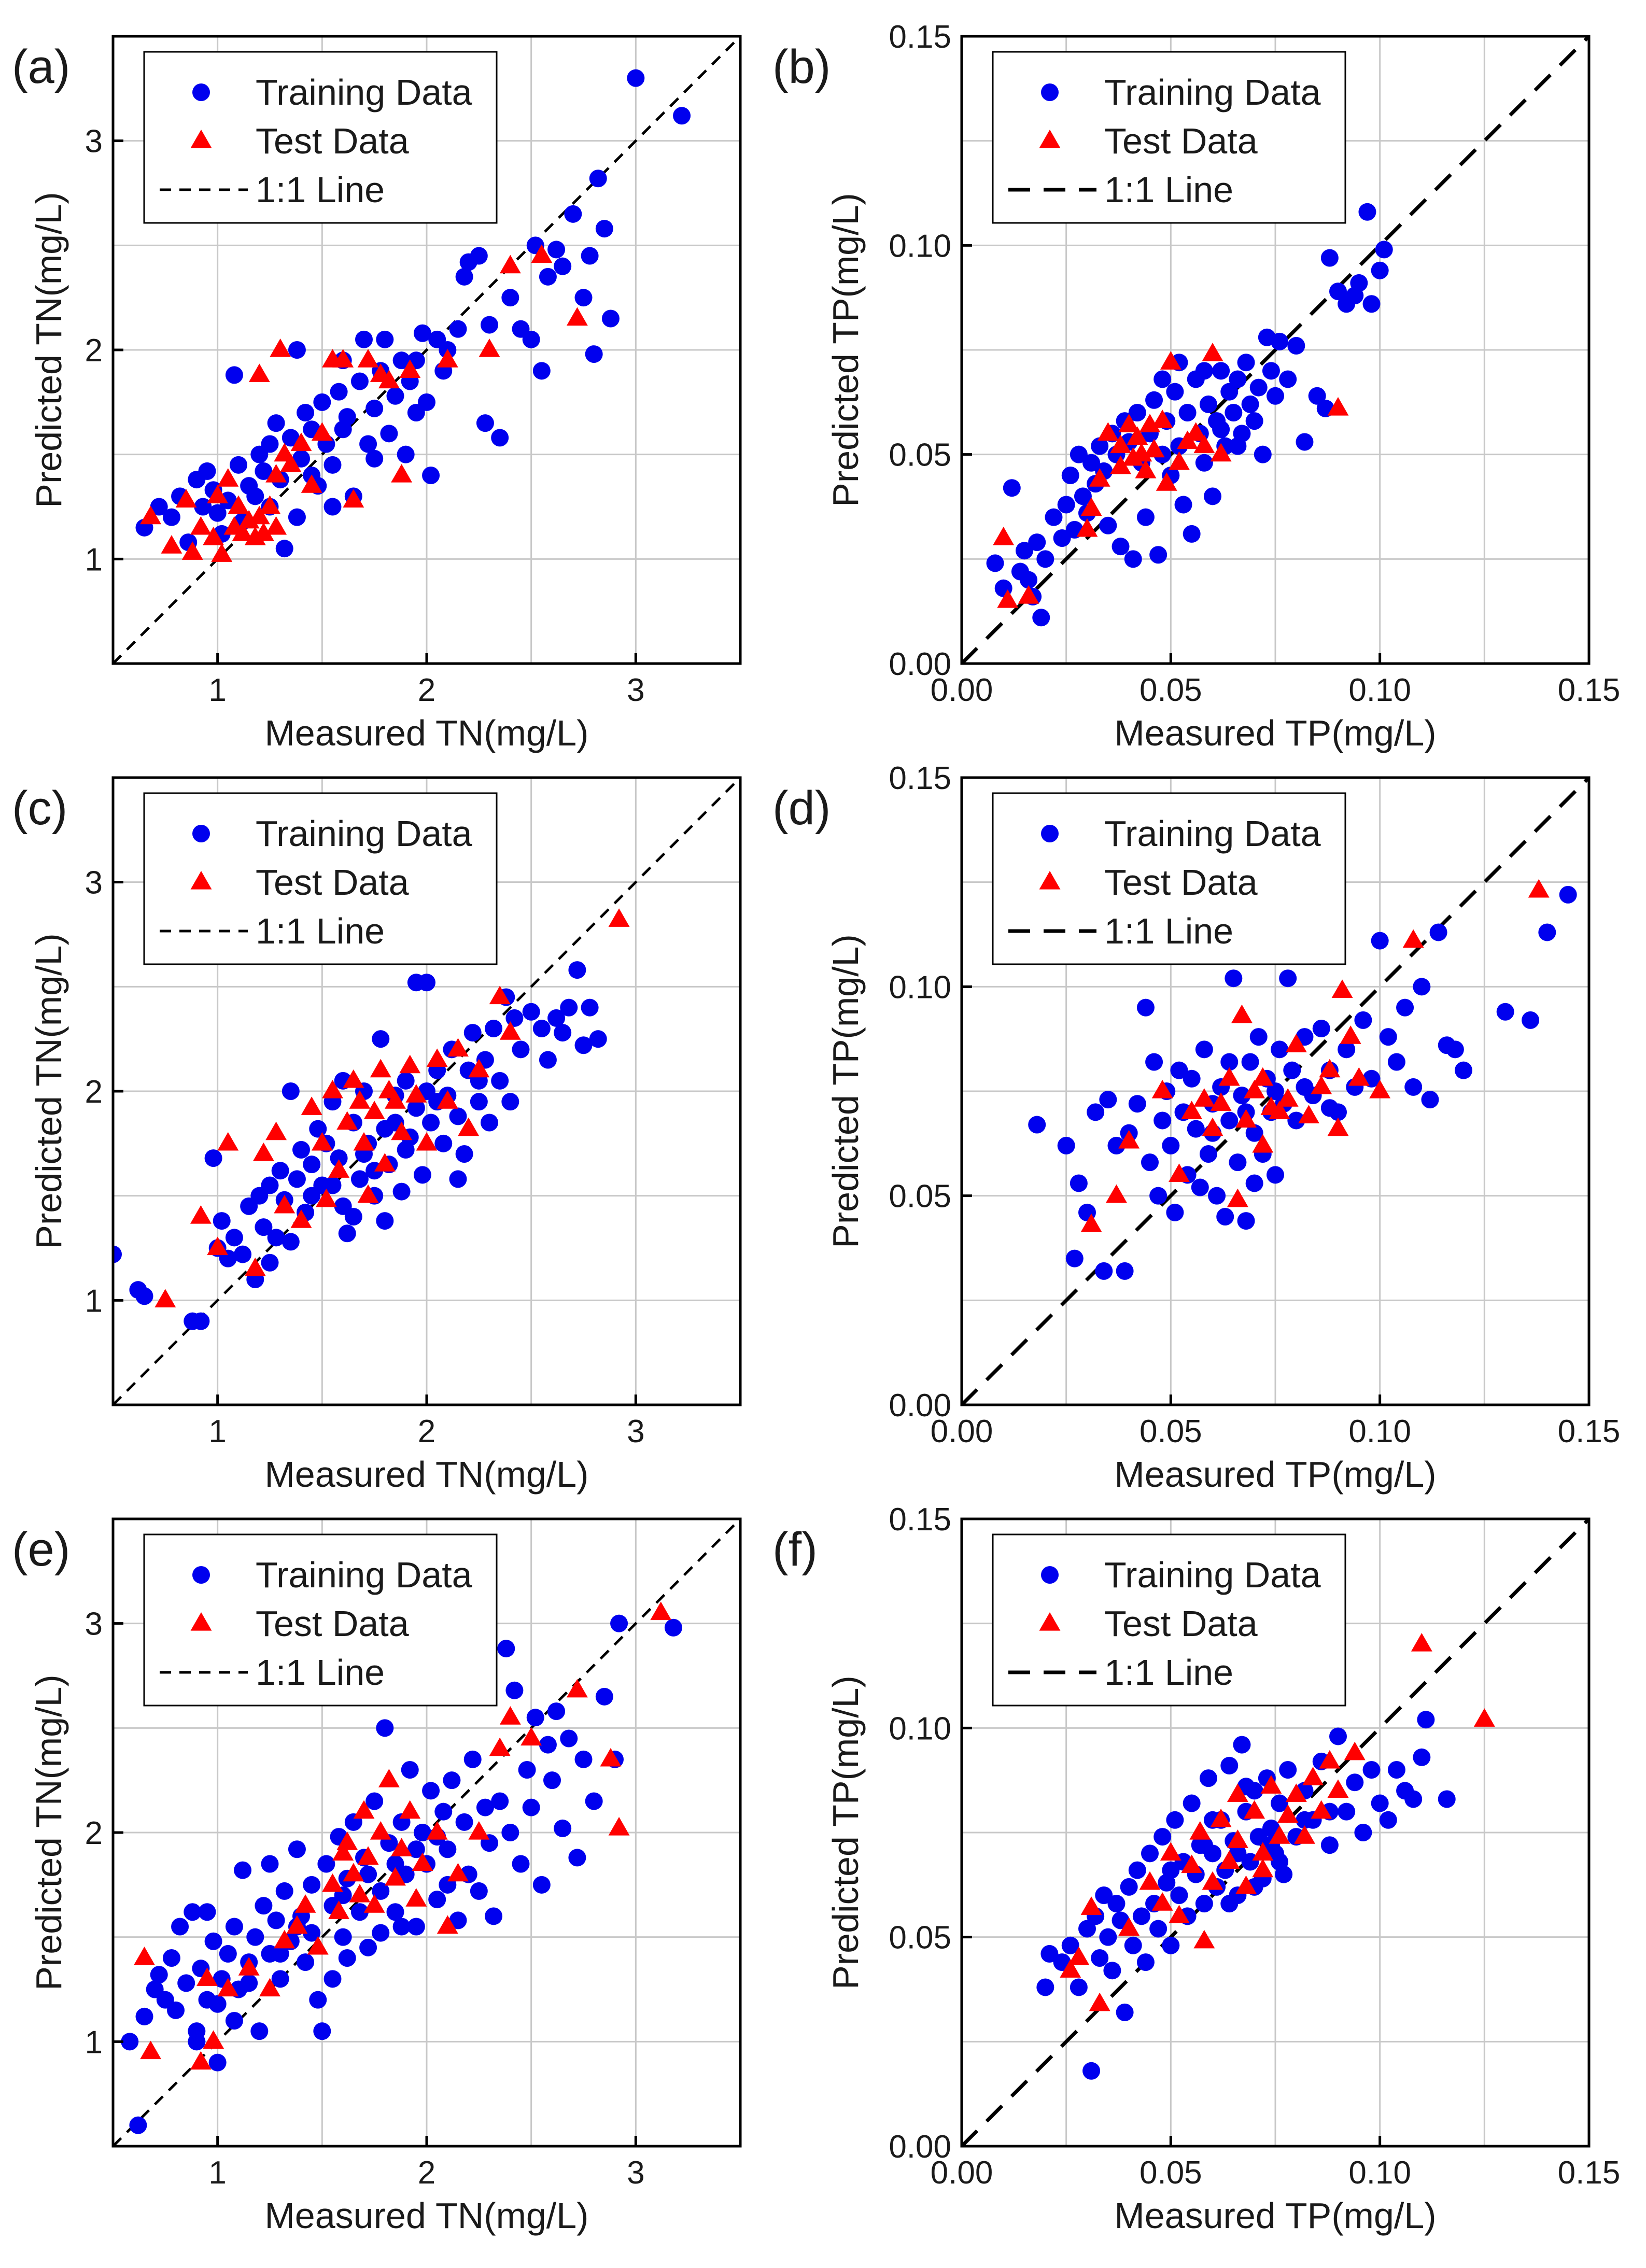 The image size is (1646, 2268). What do you see at coordinates (201, 1621) in the screenshot?
I see `legend-test-marker` at bounding box center [201, 1621].